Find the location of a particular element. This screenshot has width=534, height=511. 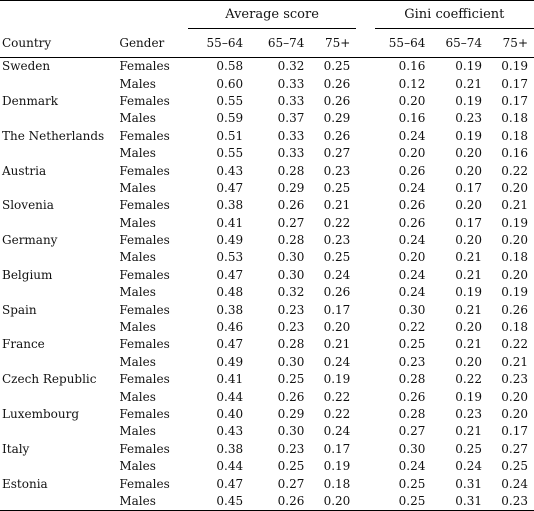

avg-75-plus-cell: 0.24 is located at coordinates (333, 362).